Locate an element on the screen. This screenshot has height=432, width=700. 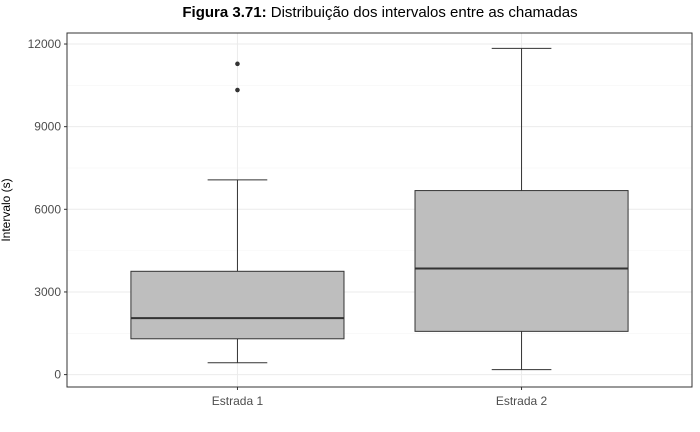
y-tick-label: 3000 is located at coordinates (47, 292).